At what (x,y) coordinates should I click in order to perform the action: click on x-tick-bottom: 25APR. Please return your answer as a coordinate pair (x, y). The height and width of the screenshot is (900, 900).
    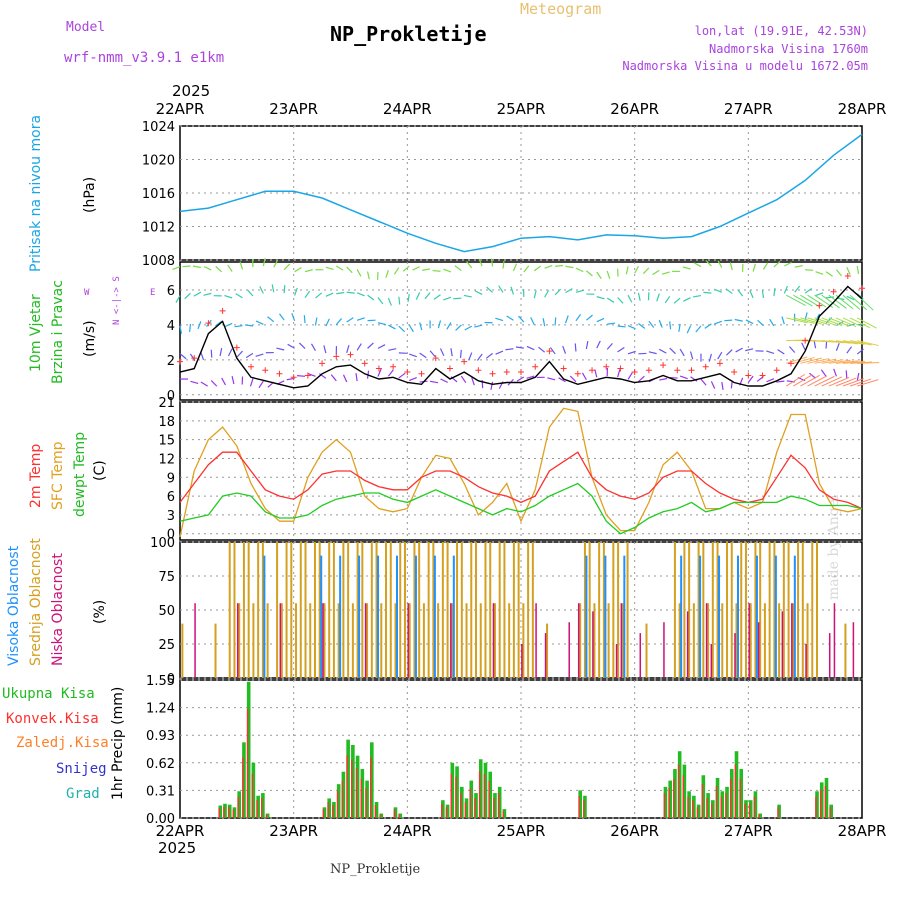
    Looking at the image, I should click on (521, 831).